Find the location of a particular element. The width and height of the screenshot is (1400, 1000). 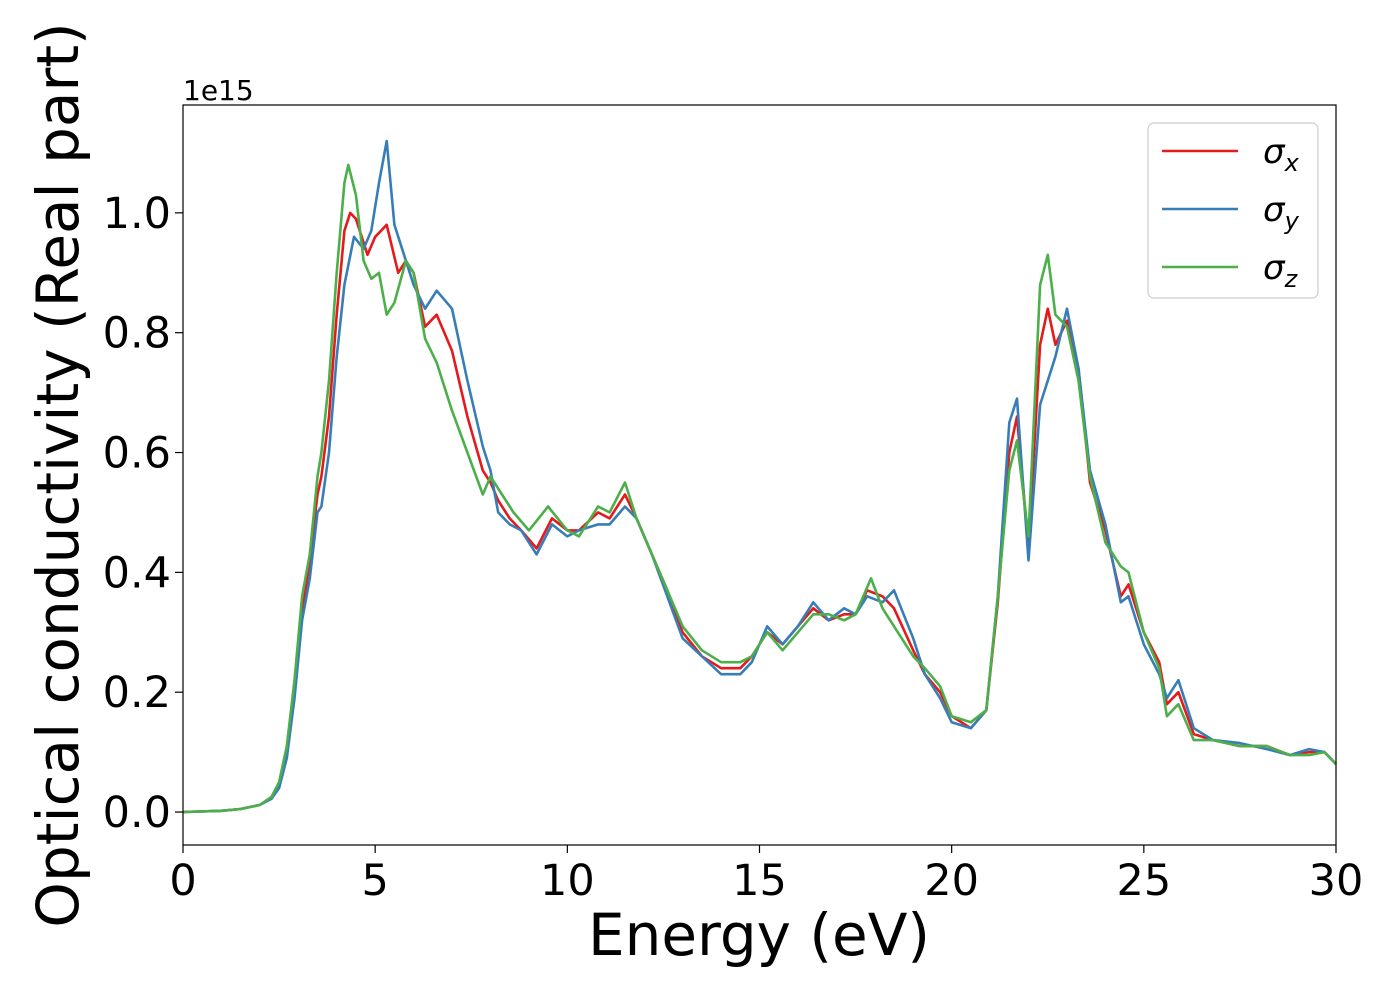

y-axis-label: Optical conductivity (Real part) is located at coordinates (58, 474).